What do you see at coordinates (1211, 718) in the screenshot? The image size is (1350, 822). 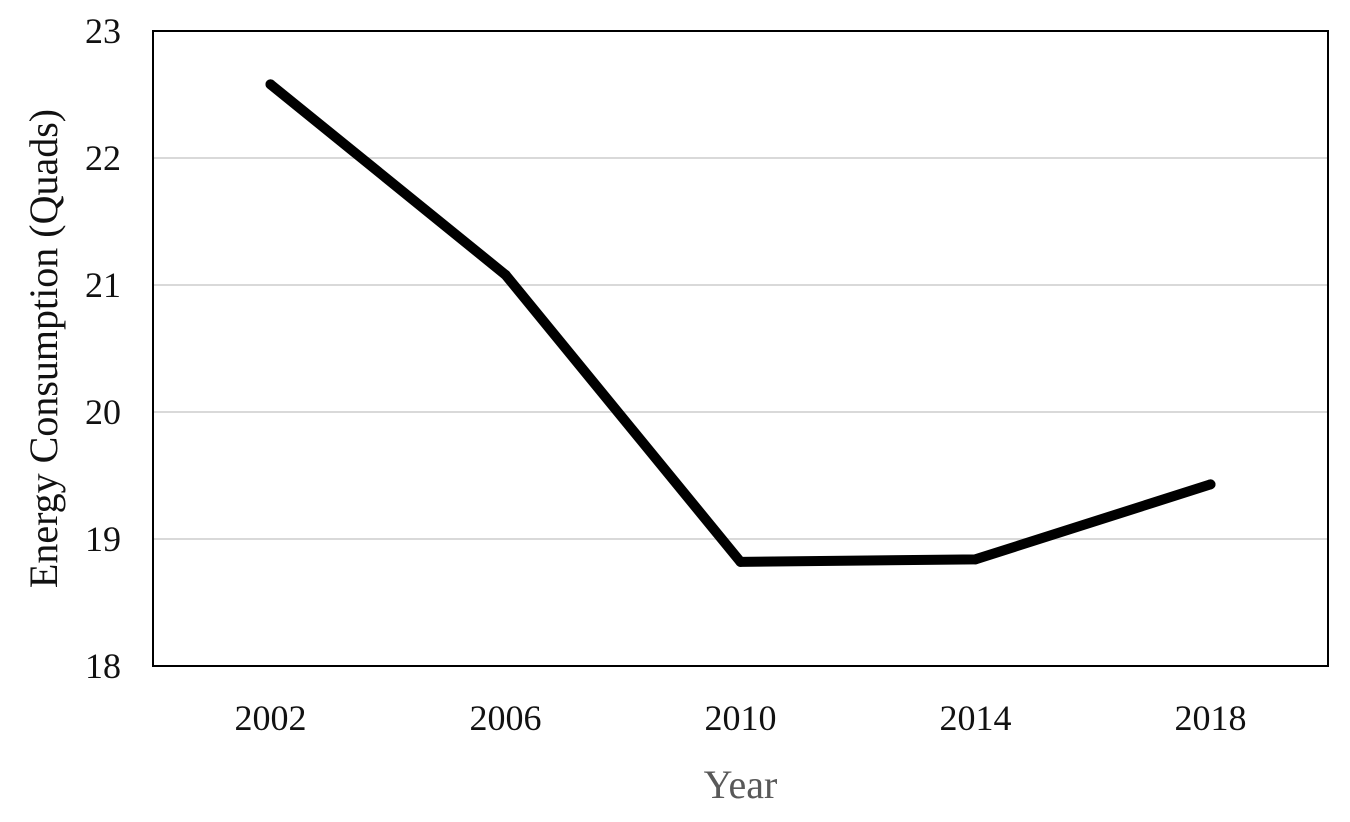 I see `x-tick-label: 2018` at bounding box center [1211, 718].